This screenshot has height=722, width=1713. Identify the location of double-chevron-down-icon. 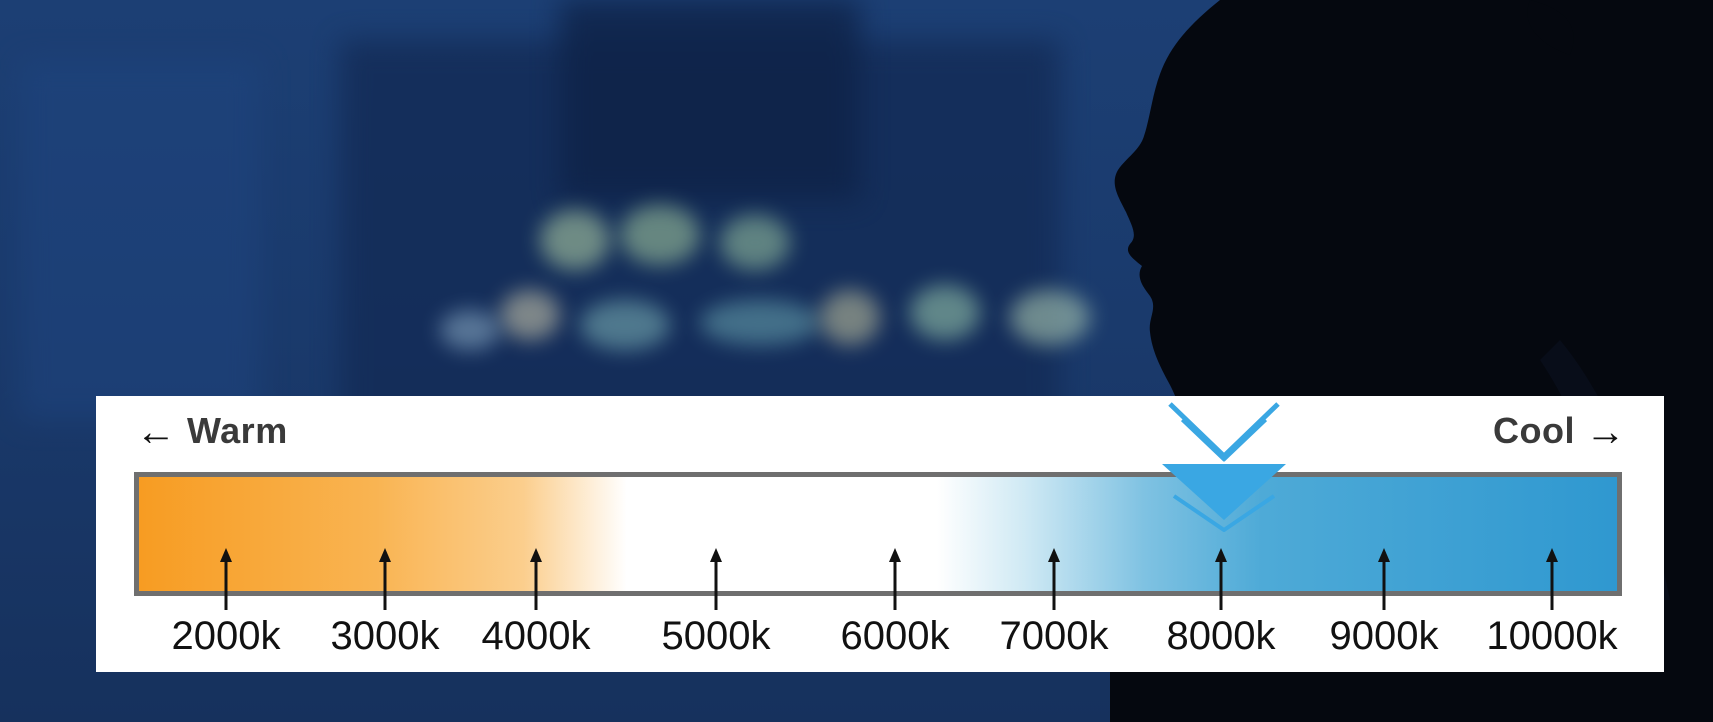
(1224, 467).